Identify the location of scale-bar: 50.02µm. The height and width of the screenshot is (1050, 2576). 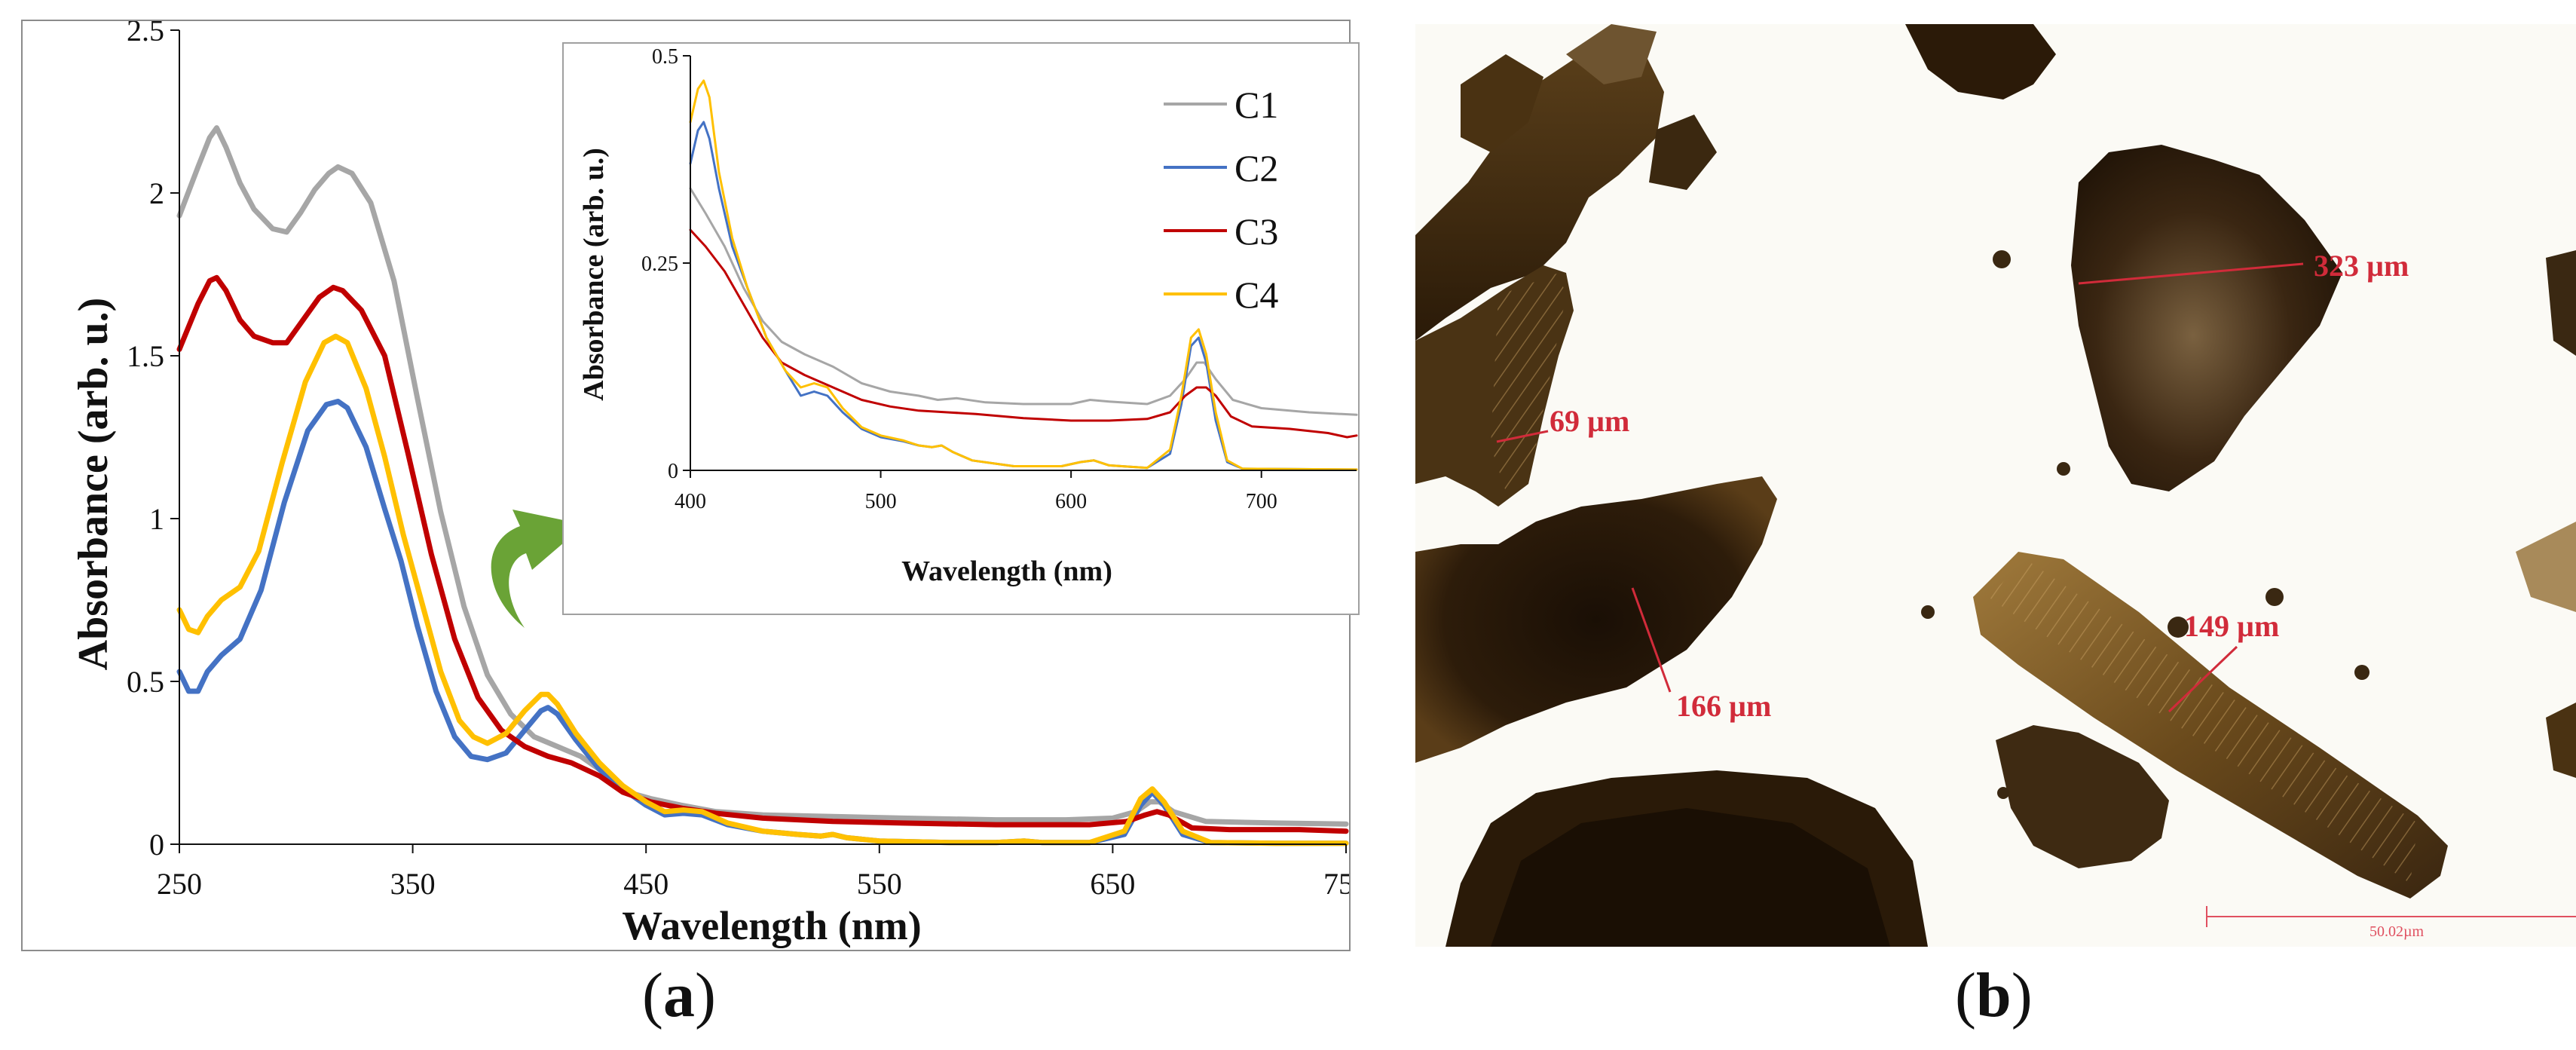
(2391, 923).